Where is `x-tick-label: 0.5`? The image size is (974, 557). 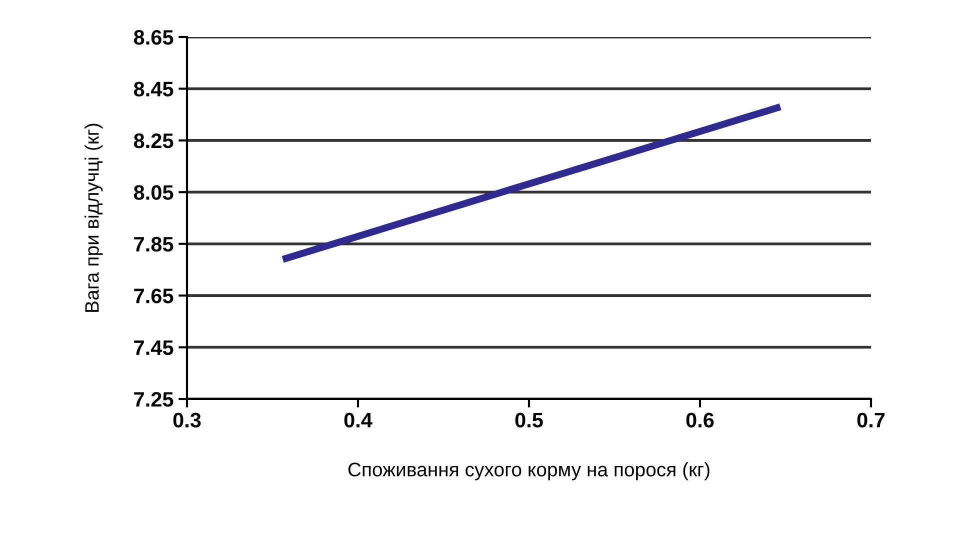
x-tick-label: 0.5 is located at coordinates (529, 420).